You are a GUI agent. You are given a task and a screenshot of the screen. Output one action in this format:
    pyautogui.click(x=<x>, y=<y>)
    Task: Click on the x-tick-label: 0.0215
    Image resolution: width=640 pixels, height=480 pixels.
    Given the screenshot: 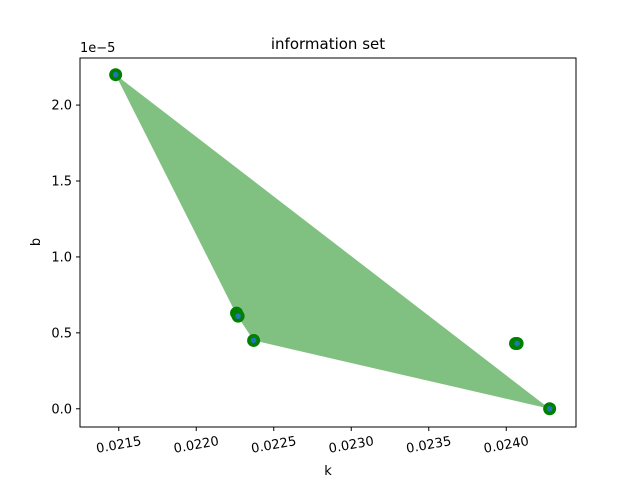 What is the action you would take?
    pyautogui.click(x=118, y=445)
    